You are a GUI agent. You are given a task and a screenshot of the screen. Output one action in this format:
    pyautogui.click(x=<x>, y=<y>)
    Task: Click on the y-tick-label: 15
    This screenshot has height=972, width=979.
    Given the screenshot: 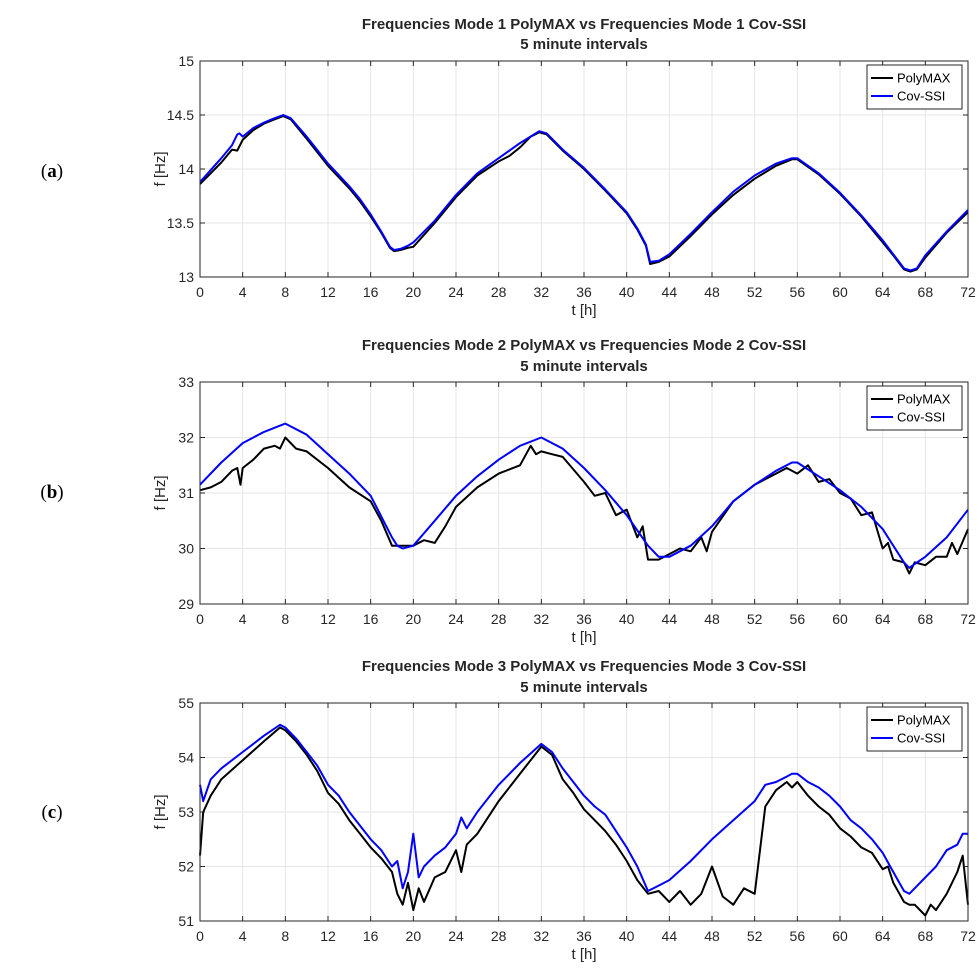 What is the action you would take?
    pyautogui.click(x=186, y=61)
    